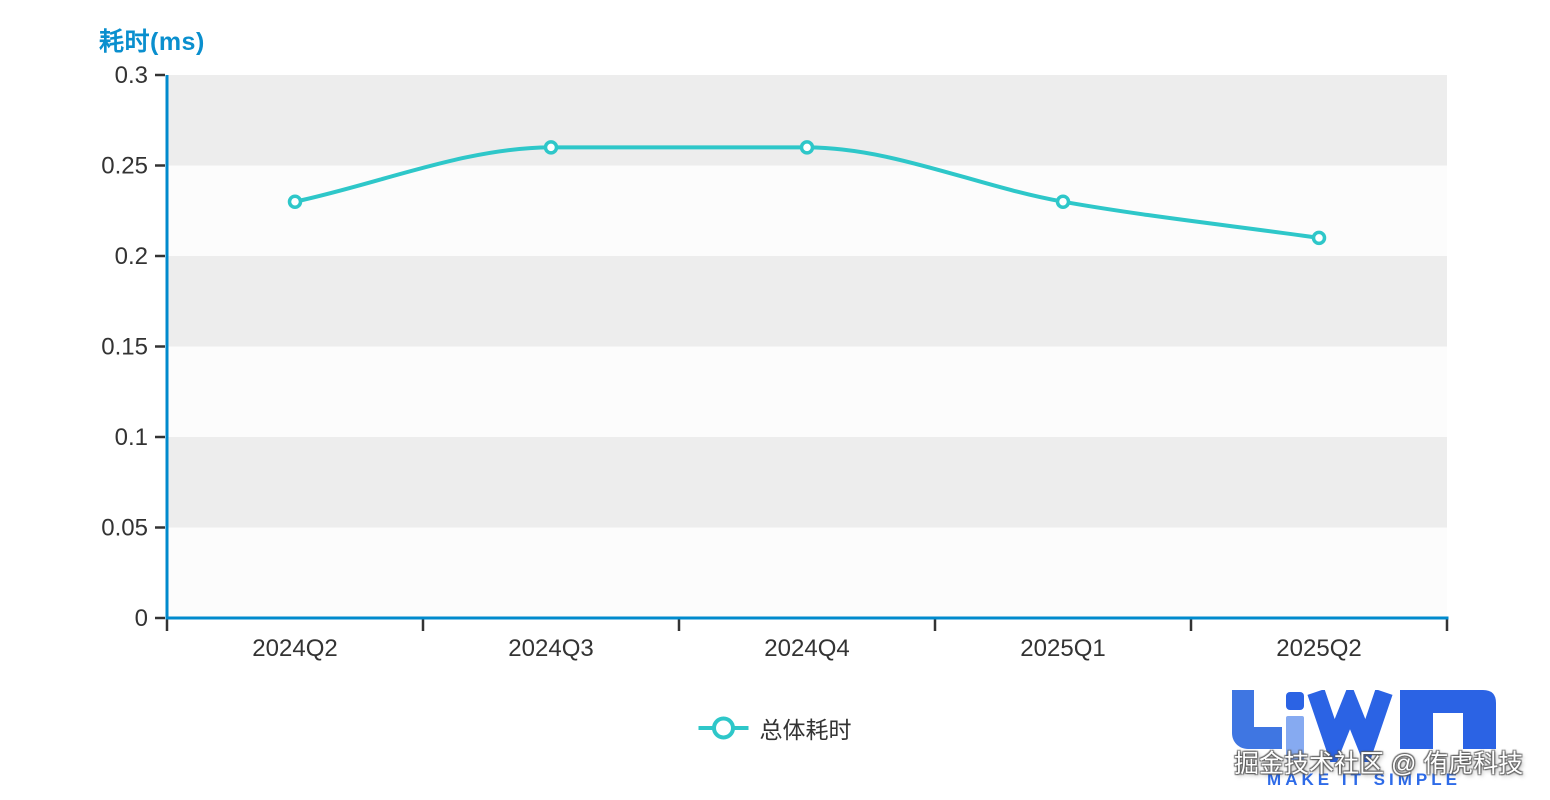 The height and width of the screenshot is (800, 1550). I want to click on uwa-logo-glyphs, so click(1364, 725).